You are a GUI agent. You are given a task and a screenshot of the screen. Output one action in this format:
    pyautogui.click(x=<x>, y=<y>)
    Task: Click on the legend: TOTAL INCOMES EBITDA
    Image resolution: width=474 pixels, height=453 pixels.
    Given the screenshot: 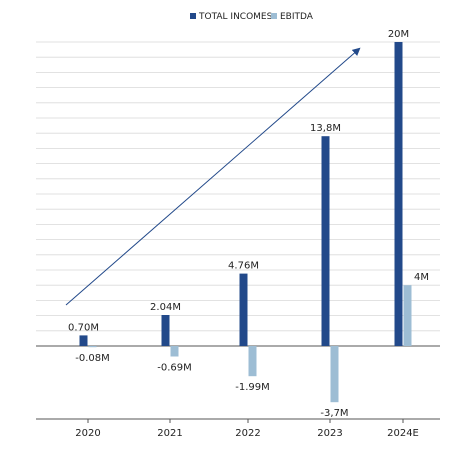 What is the action you would take?
    pyautogui.click(x=252, y=17)
    